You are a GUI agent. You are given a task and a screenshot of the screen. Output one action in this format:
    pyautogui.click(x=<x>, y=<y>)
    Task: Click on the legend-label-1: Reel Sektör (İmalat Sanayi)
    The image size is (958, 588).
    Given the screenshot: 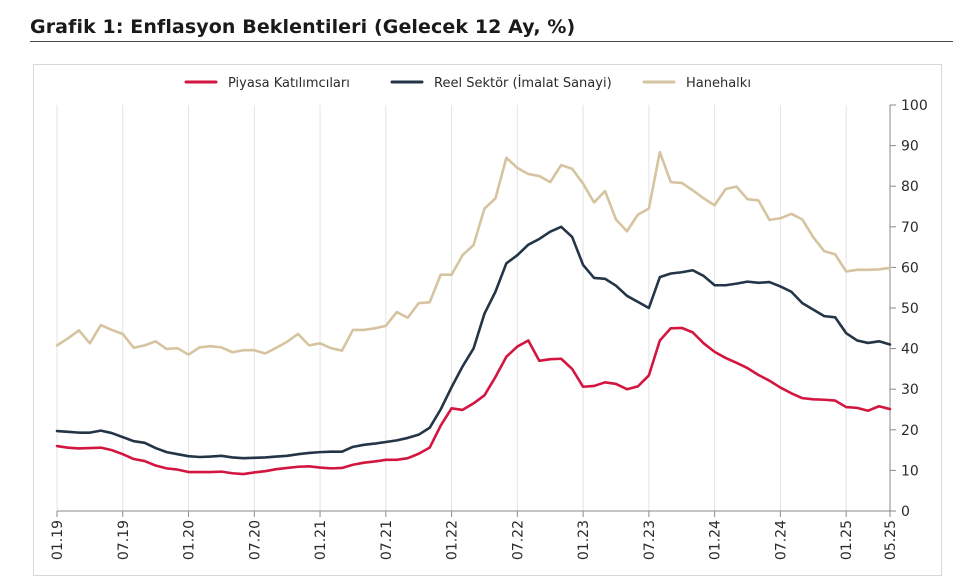 What is the action you would take?
    pyautogui.click(x=523, y=83)
    